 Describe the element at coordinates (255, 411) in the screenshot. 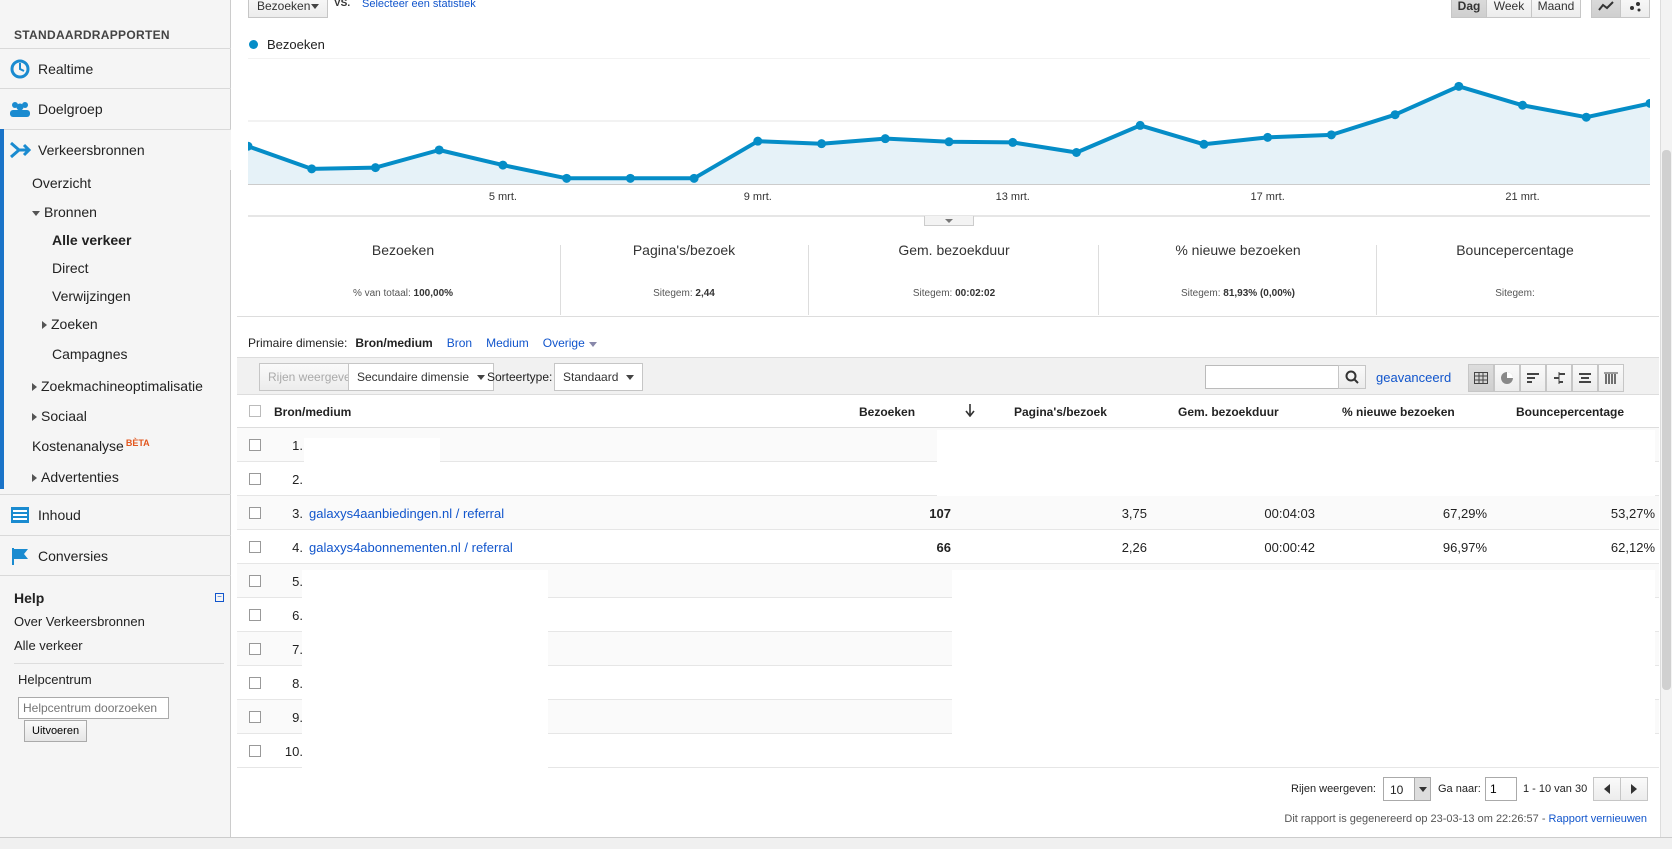

I see `select-all-checkbox` at that location.